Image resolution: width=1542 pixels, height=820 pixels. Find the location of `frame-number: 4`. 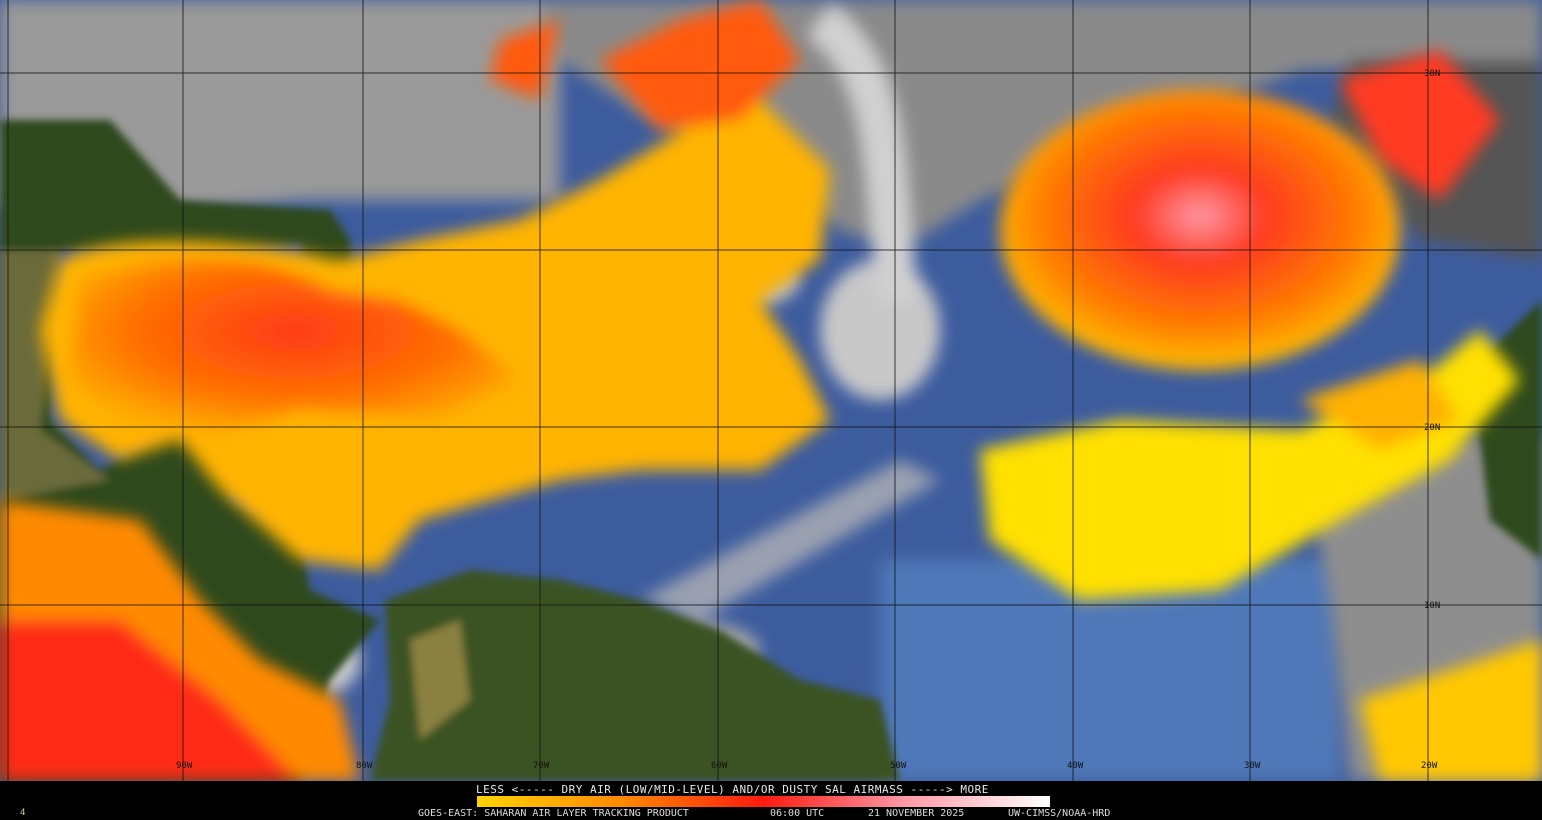

frame-number: 4 is located at coordinates (23, 813).